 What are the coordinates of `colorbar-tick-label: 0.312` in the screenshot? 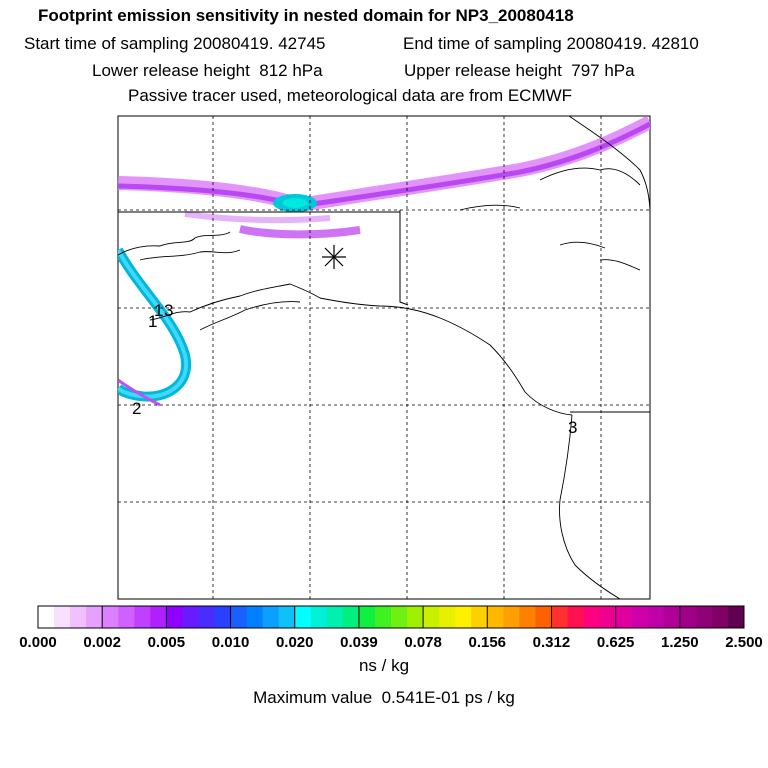 It's located at (552, 642).